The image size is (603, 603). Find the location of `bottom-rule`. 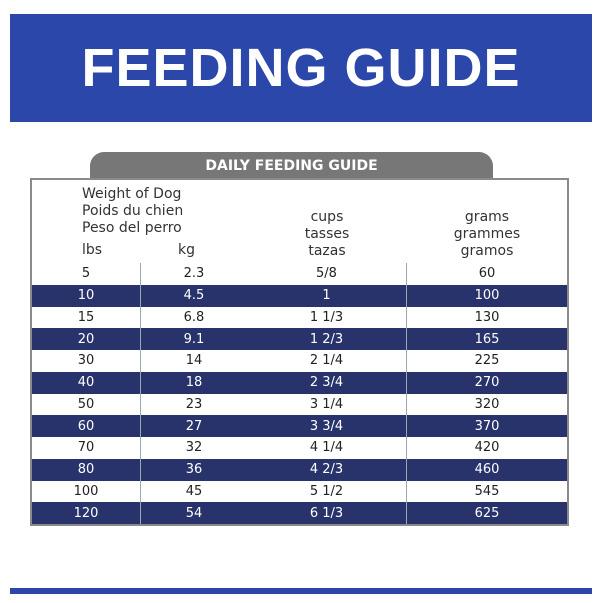

bottom-rule is located at coordinates (301, 591).